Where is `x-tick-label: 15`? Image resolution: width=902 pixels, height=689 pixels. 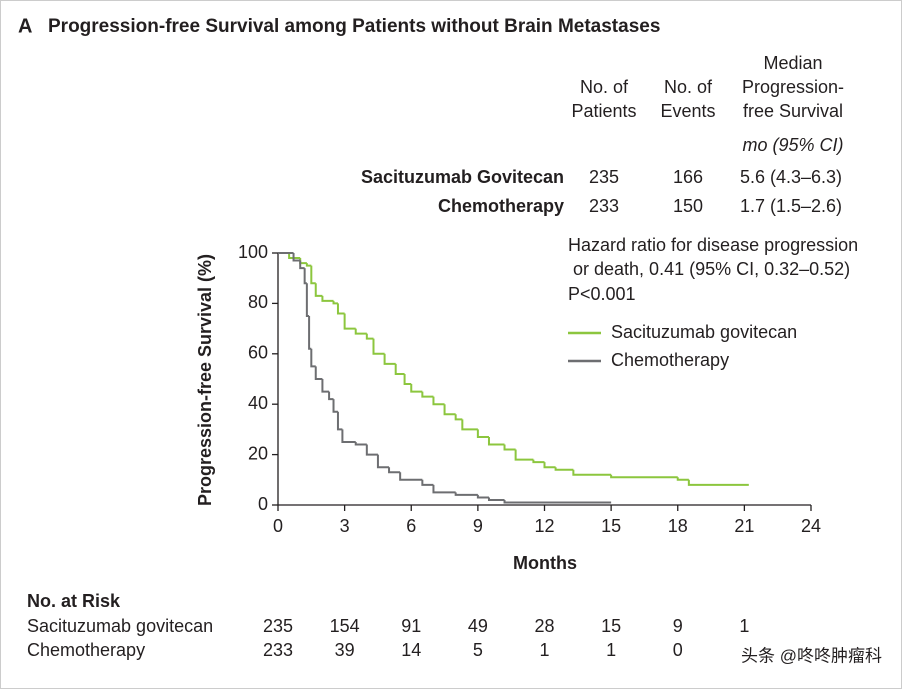
x-tick-label: 15 is located at coordinates (611, 526).